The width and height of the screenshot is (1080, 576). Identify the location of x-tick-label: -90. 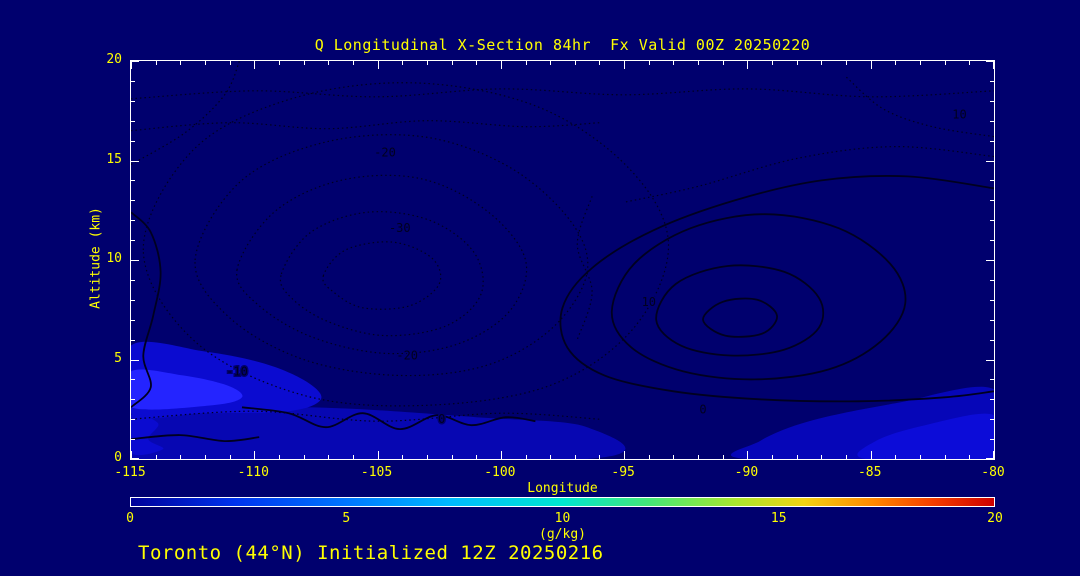
(746, 472).